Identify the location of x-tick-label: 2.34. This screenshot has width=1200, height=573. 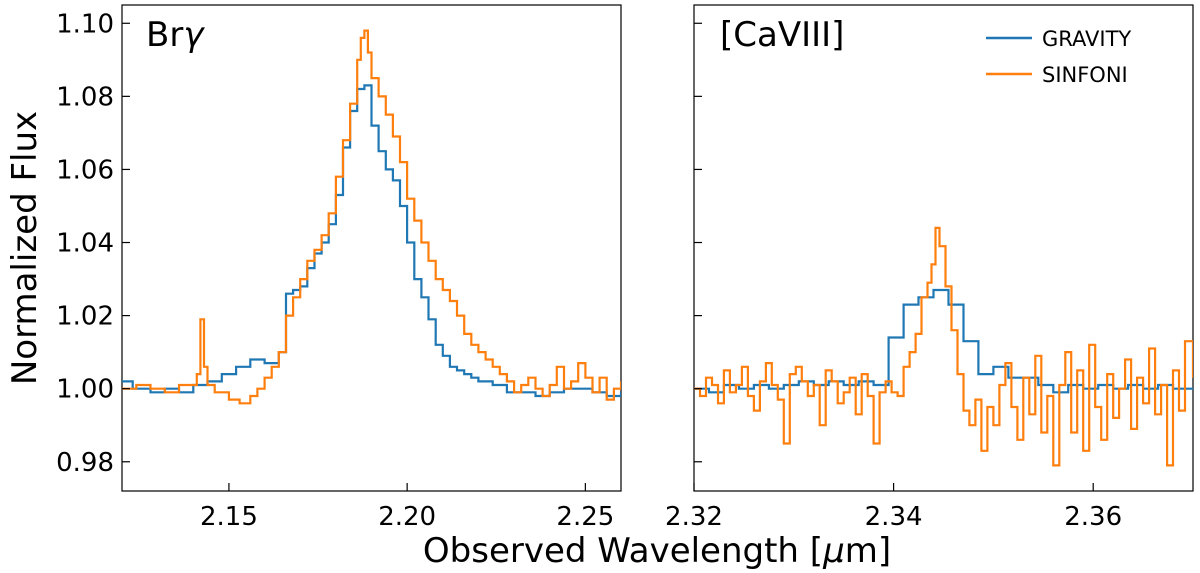
(894, 517).